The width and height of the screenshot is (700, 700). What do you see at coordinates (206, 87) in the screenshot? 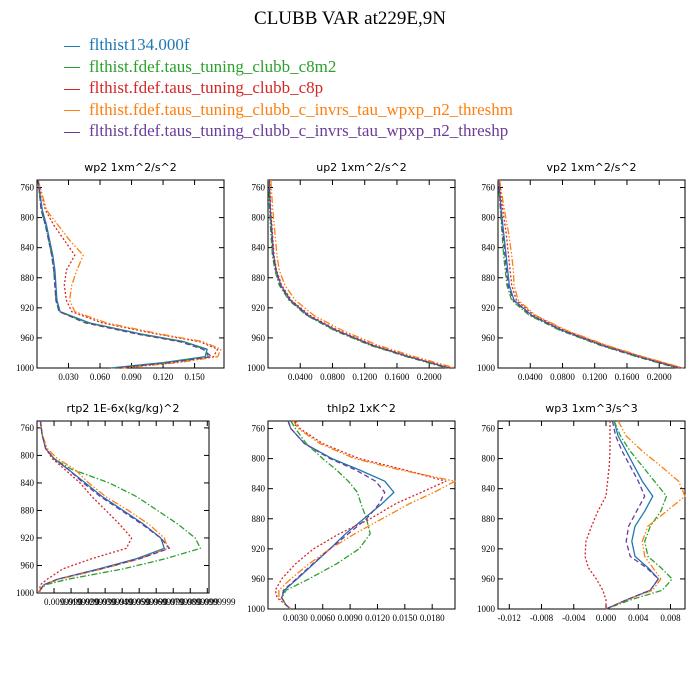
I see `legend-label: flthist.fdef.taus_tuning_clubb_c8p` at bounding box center [206, 87].